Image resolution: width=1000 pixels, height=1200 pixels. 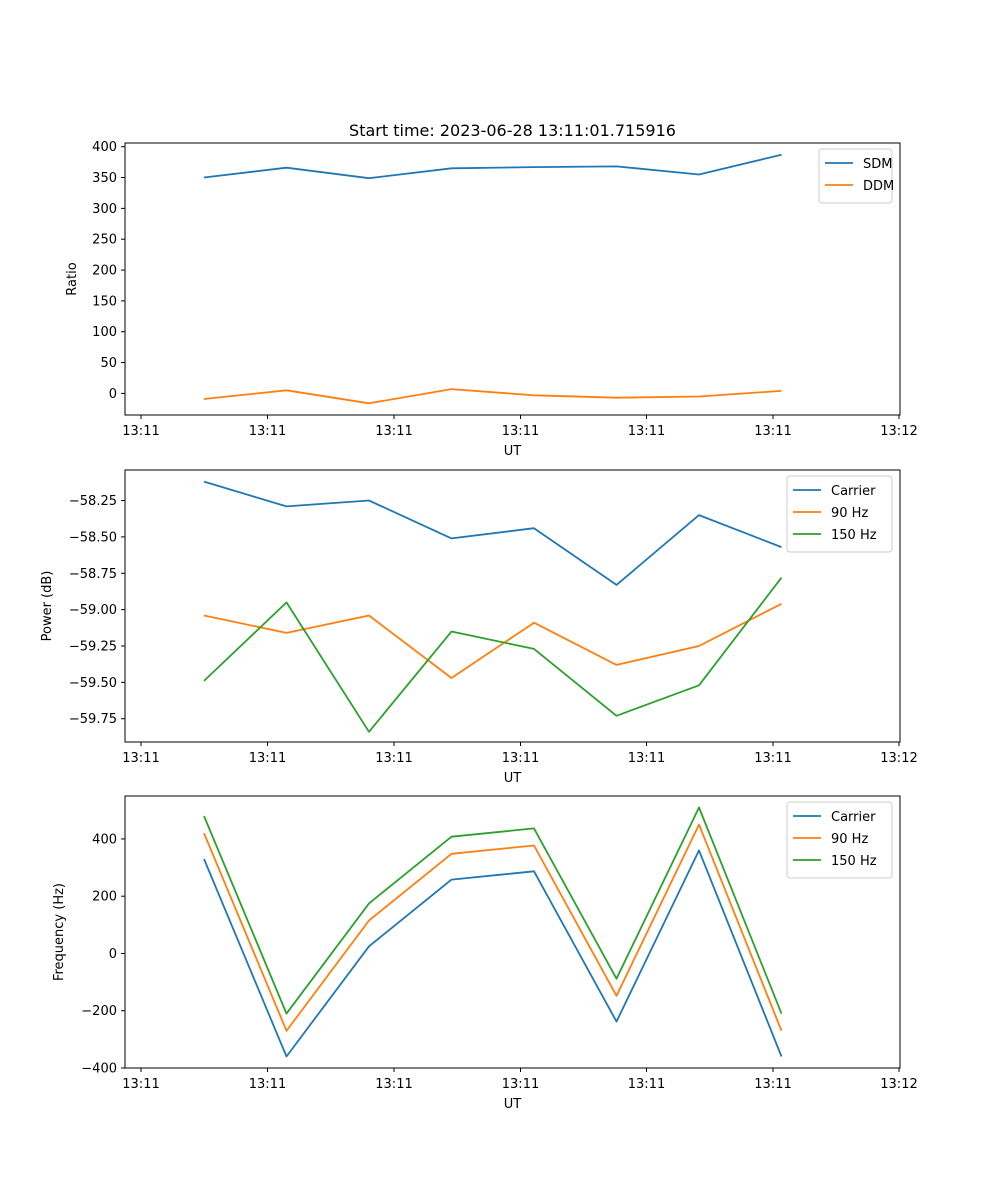 I want to click on legend-label: DDM, so click(x=878, y=186).